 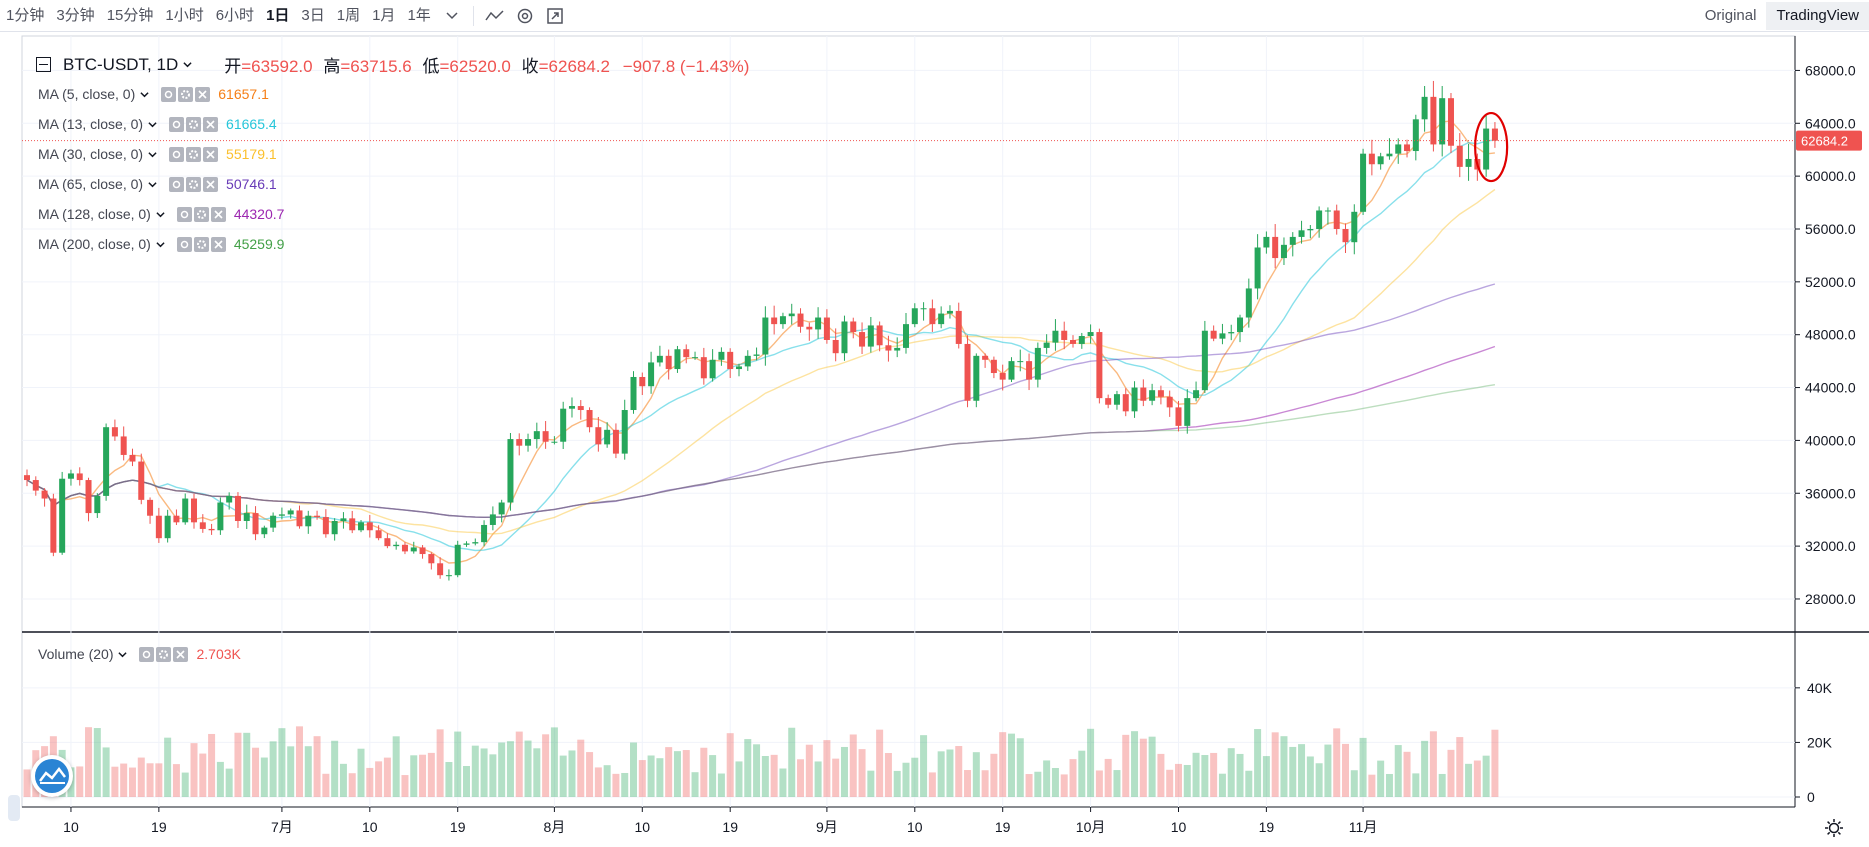 What do you see at coordinates (184, 15) in the screenshot?
I see `interval-button: 1小时` at bounding box center [184, 15].